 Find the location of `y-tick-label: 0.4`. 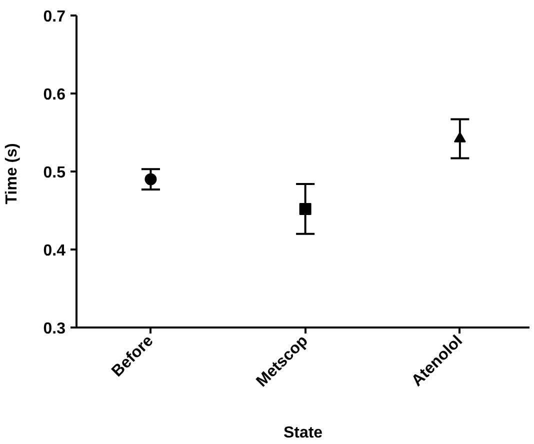

y-tick-label: 0.4 is located at coordinates (54, 251).